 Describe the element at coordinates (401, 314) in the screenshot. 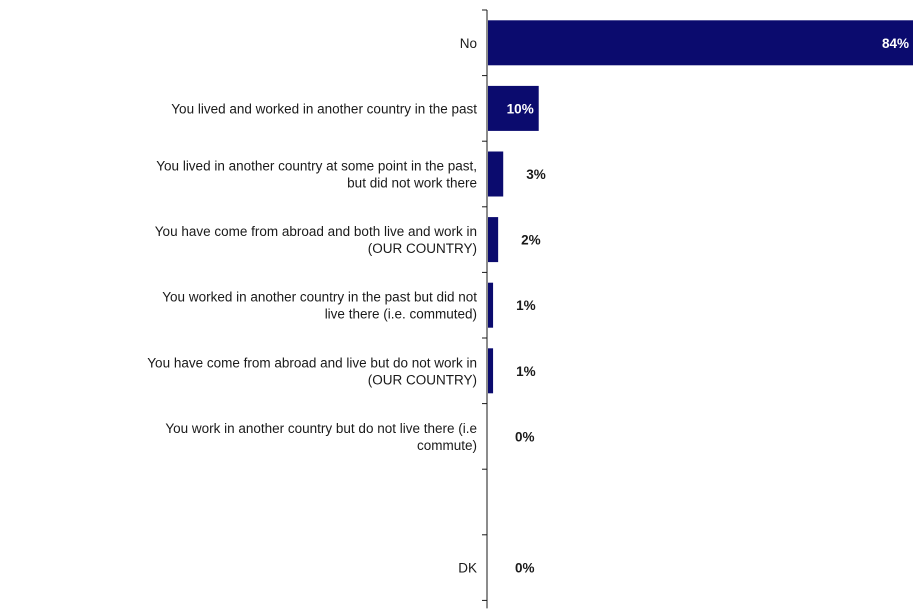

I see `category-label-line: live there (i.e. commuted)` at that location.